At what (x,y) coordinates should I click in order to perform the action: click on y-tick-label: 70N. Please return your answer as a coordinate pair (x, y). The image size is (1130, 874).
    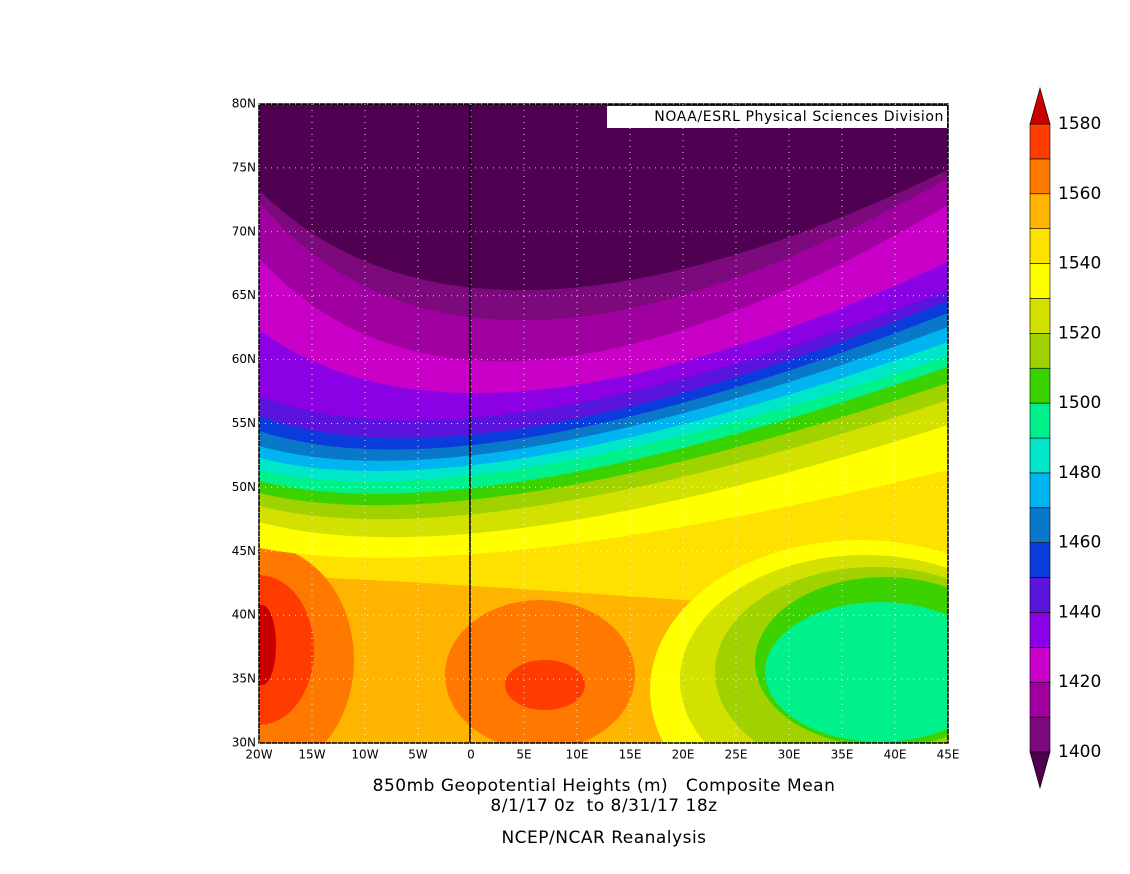
    Looking at the image, I should click on (244, 231).